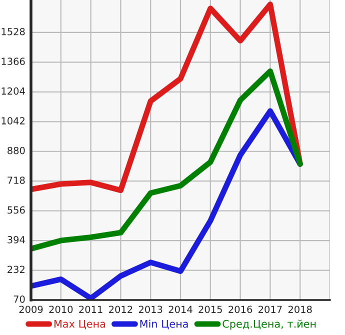  Describe the element at coordinates (164, 325) in the screenshot. I see `legend-label: Min Цена` at that location.